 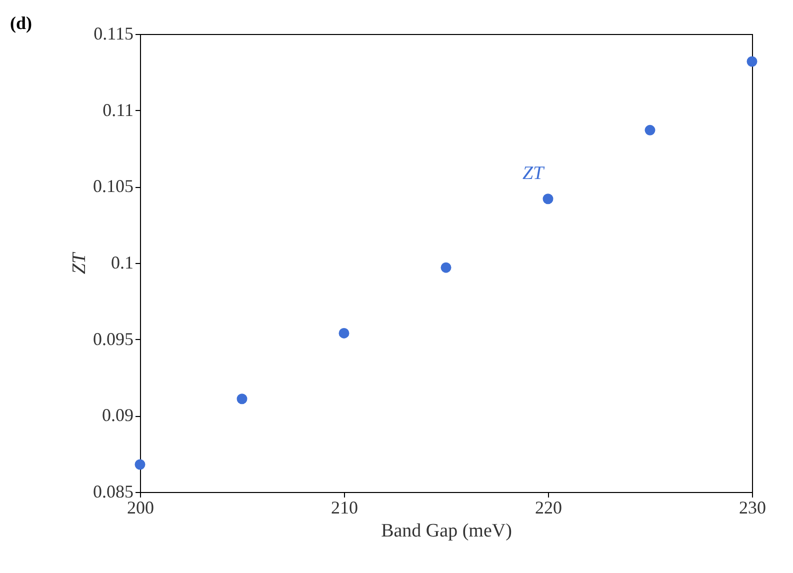 I want to click on y-tick-label: 0.095, so click(x=113, y=338).